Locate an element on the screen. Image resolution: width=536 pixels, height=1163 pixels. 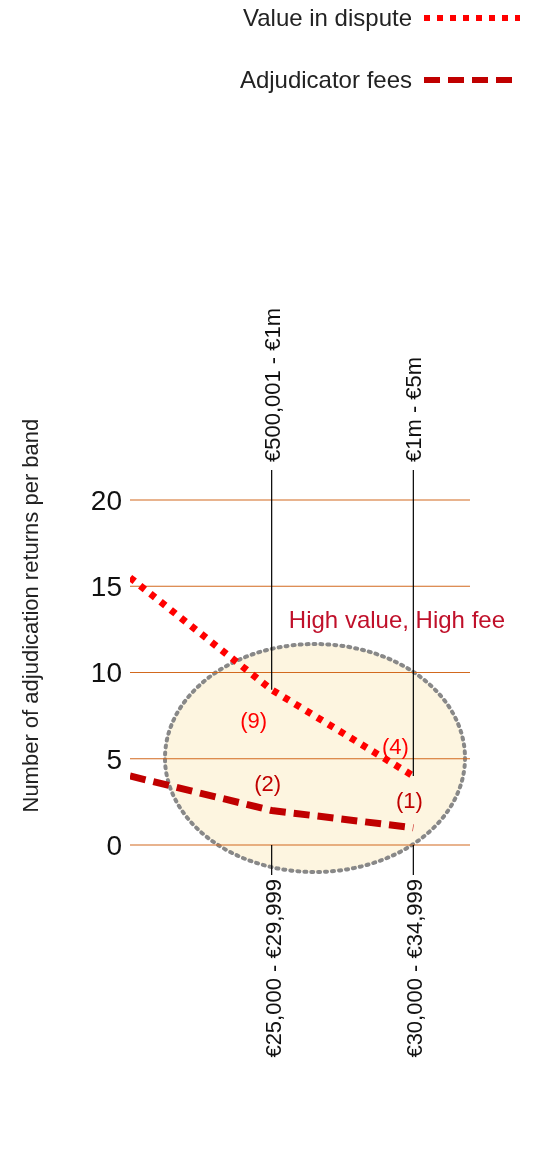
y-tick-label: 10 is located at coordinates (106, 673).